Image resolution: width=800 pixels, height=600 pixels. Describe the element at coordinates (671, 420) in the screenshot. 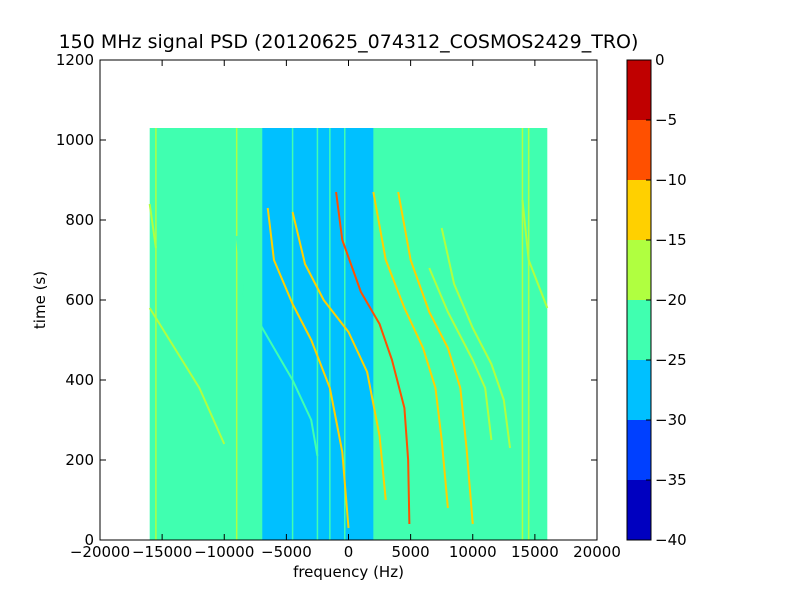

I see `colorbar-tick-label: −30` at that location.